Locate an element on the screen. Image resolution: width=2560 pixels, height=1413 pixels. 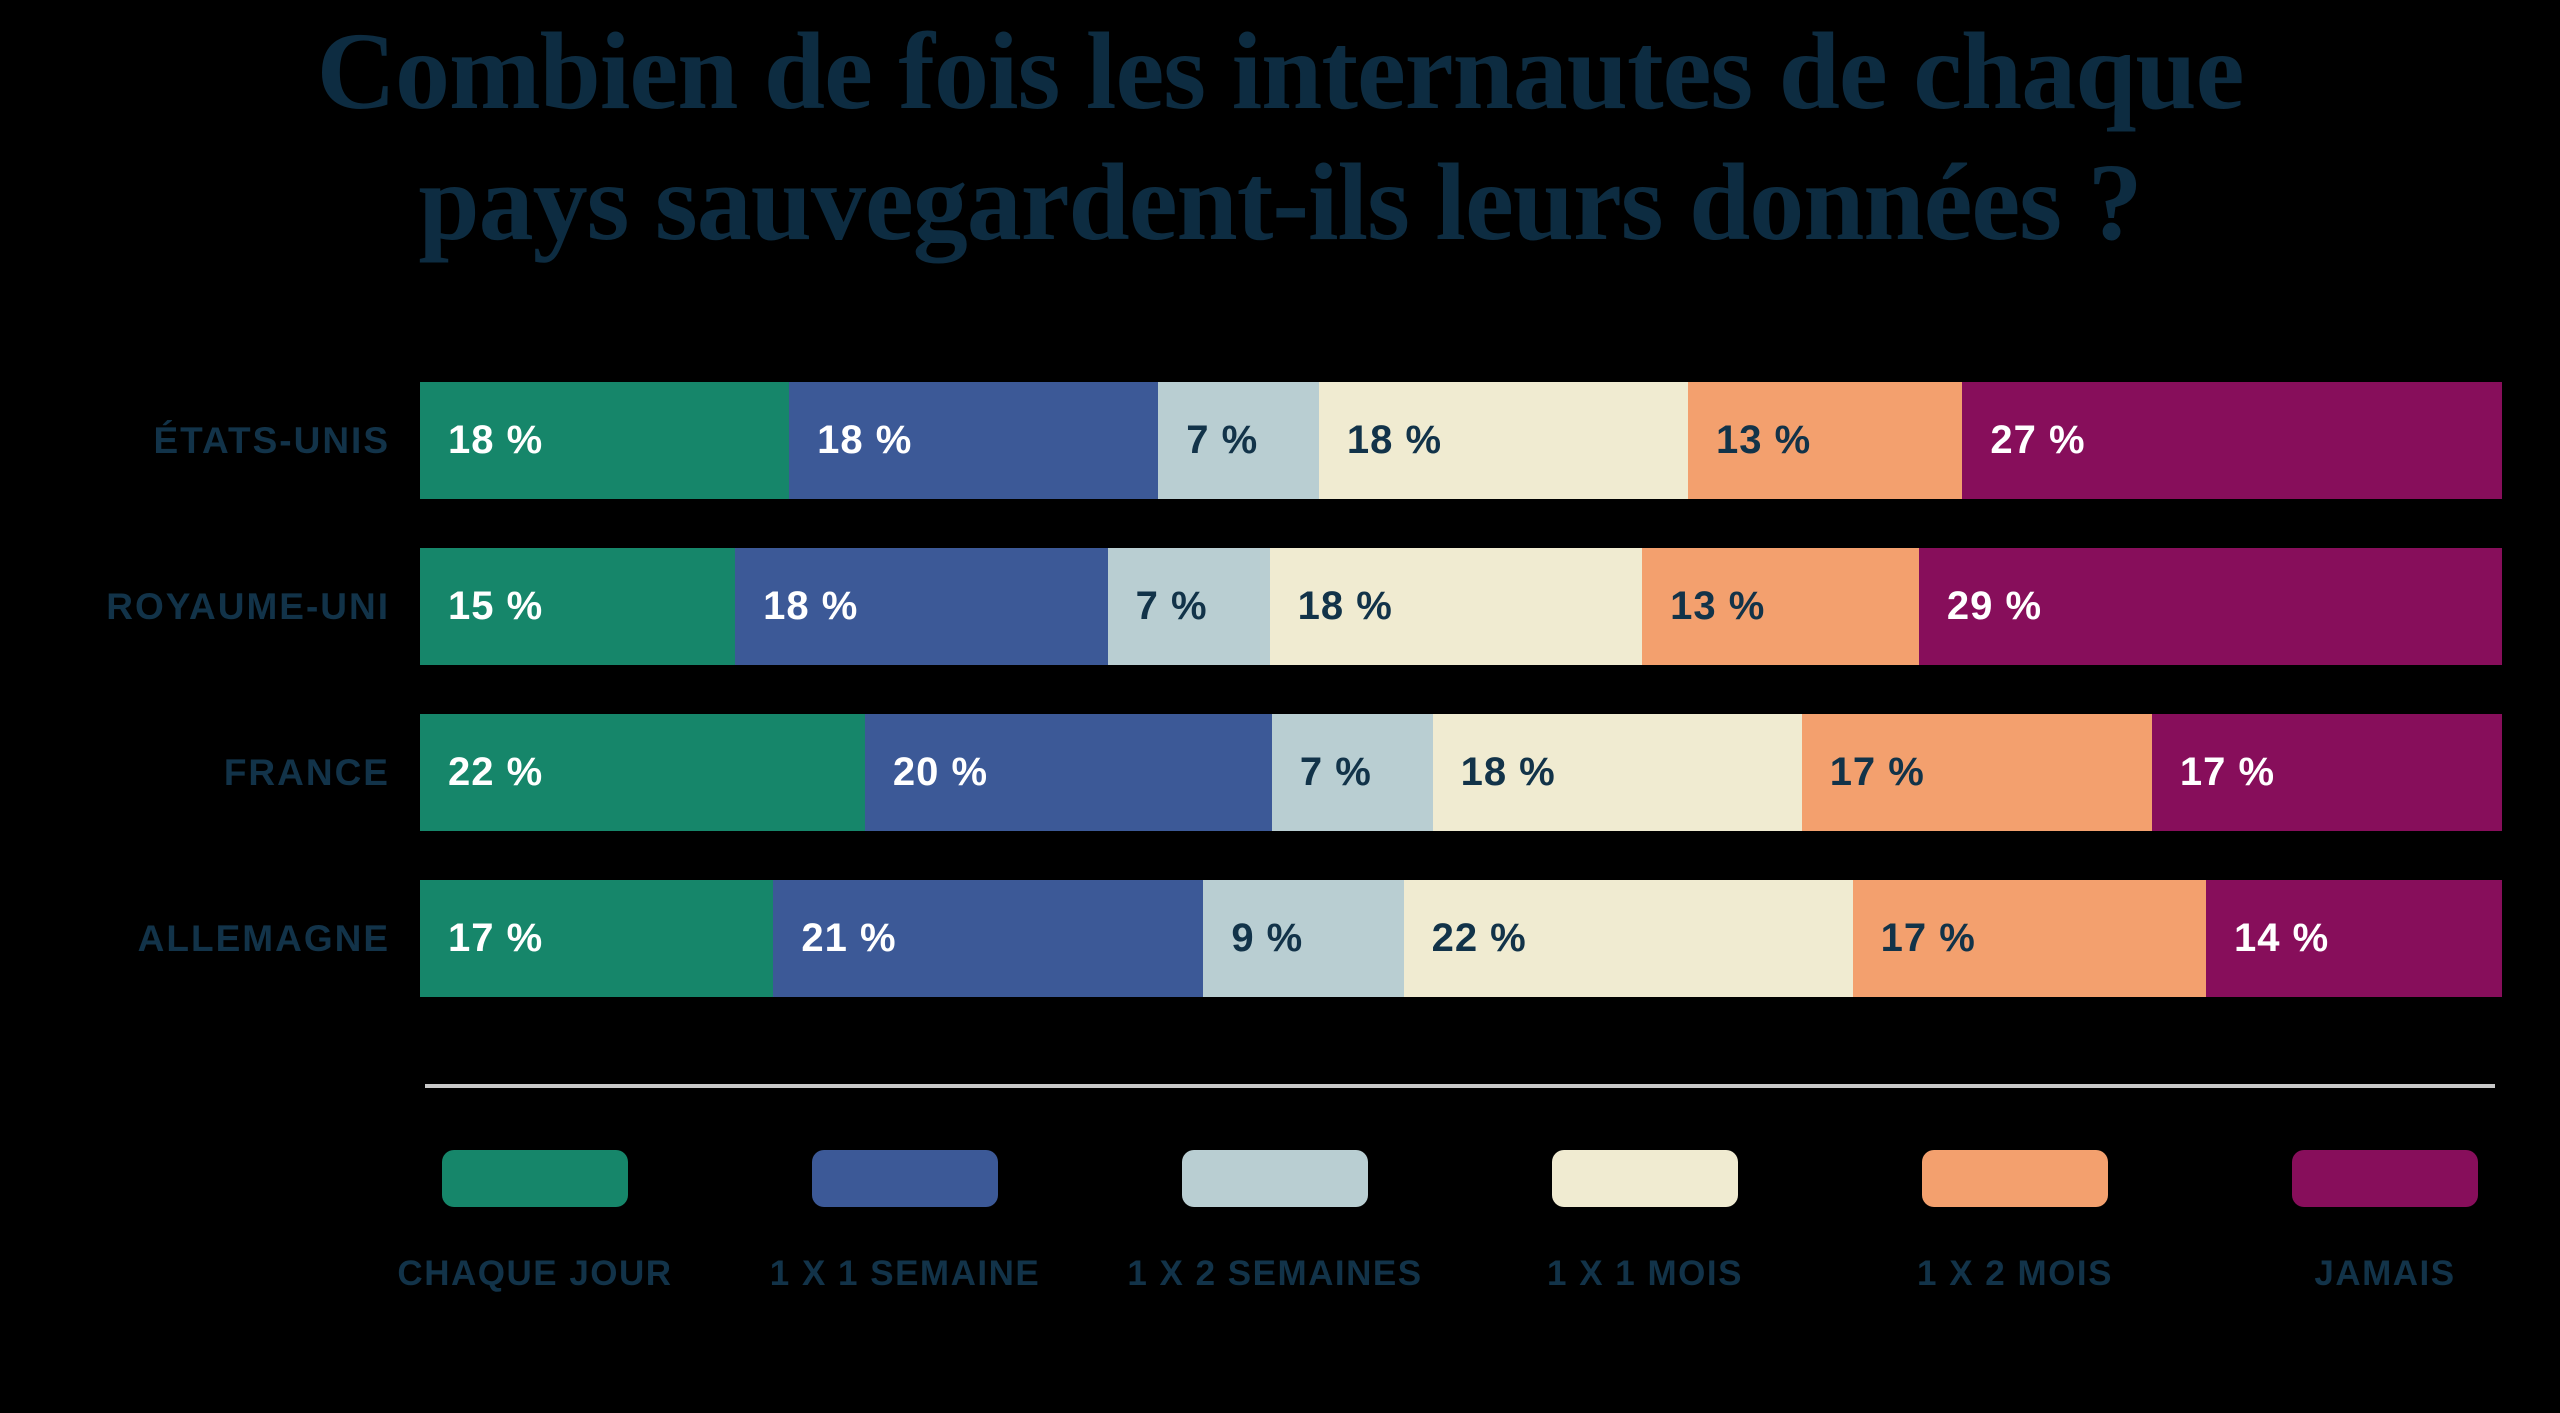
chart-row: ALLEMAGNE 17 % 21 % 9 % 22 % 17 % 14 % is located at coordinates (1251, 938).